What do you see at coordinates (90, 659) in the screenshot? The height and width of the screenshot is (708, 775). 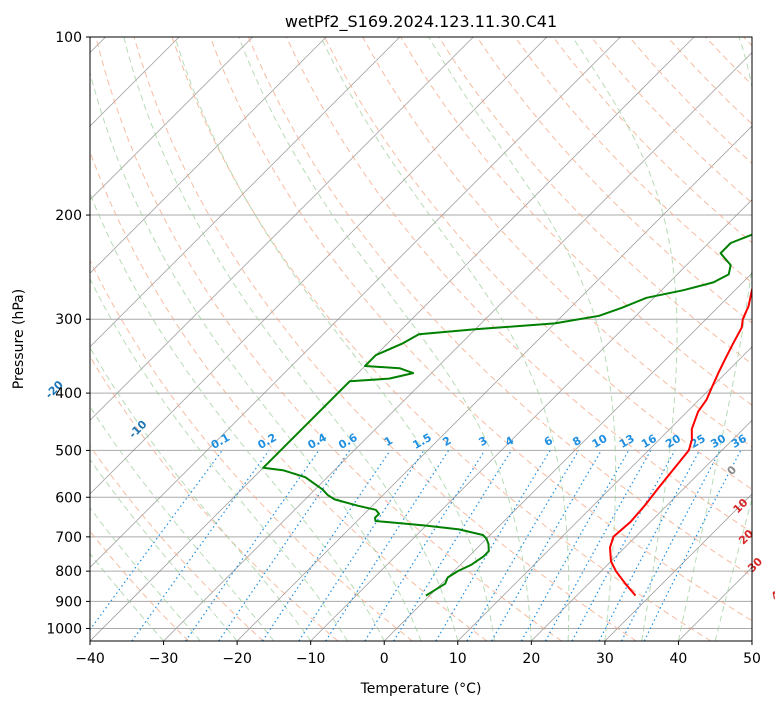 I see `x-tick-label: −40` at bounding box center [90, 659].